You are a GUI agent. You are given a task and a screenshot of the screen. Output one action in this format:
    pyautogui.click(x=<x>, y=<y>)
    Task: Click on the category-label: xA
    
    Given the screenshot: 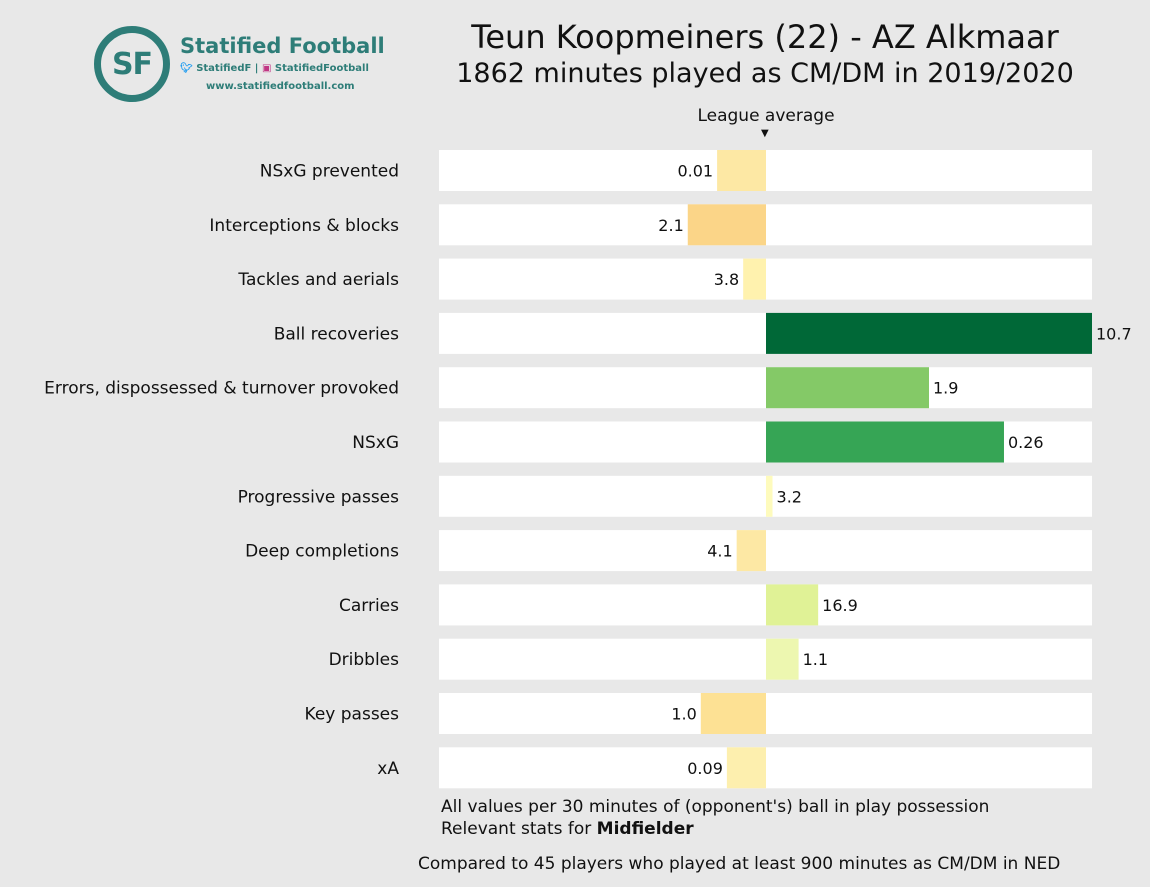 What is the action you would take?
    pyautogui.click(x=388, y=769)
    